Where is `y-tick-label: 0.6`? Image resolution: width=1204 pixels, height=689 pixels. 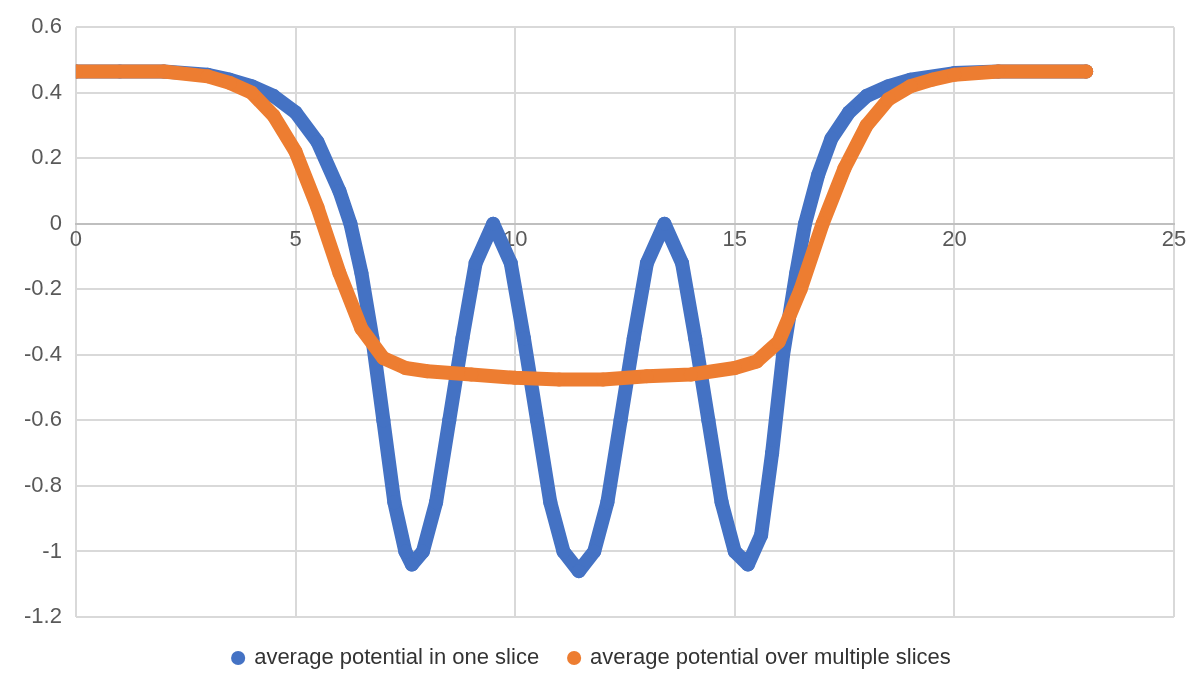 y-tick-label: 0.6 is located at coordinates (46, 26).